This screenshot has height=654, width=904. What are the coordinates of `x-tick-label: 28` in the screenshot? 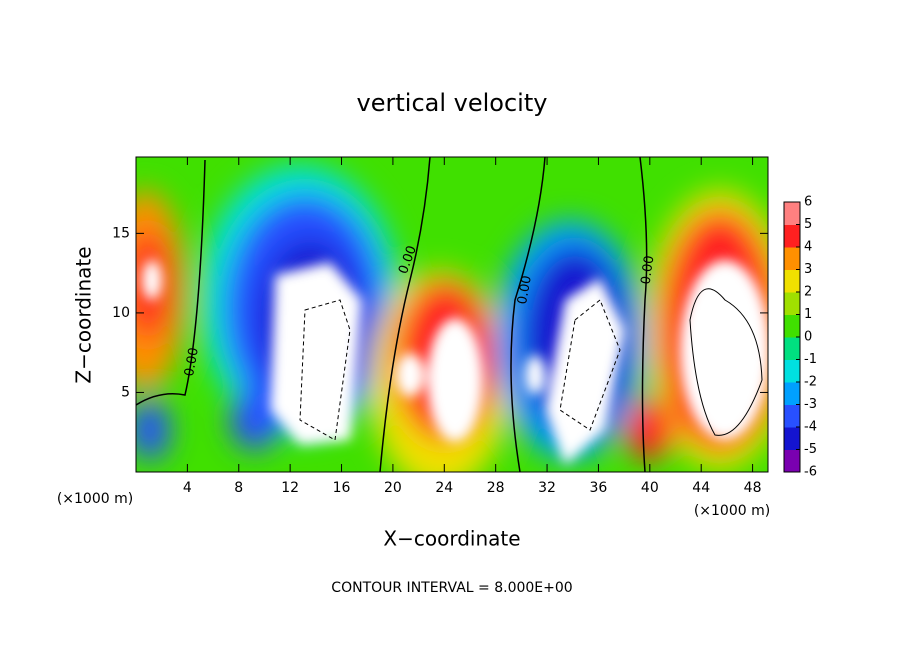 It's located at (496, 488).